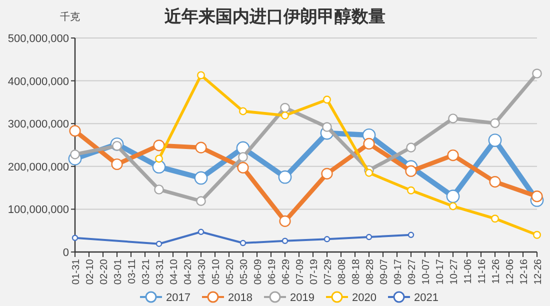 The height and width of the screenshot is (306, 550). What do you see at coordinates (104, 271) in the screenshot?
I see `x-tick-label: 02-20` at bounding box center [104, 271].